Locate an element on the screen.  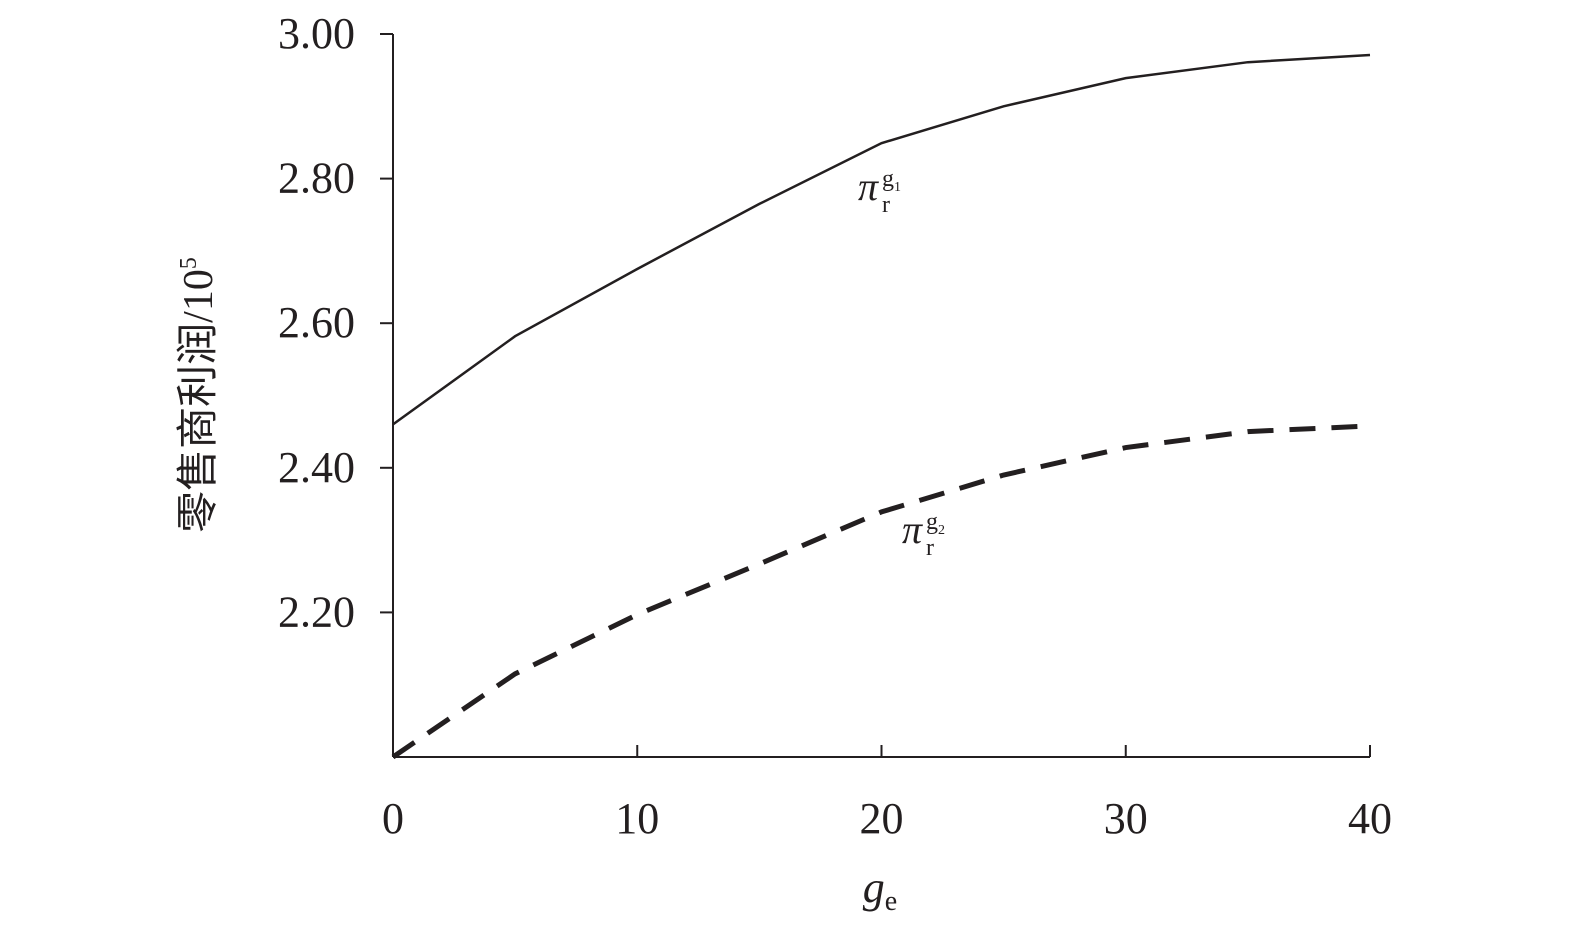
y-tick-label: 3.00 is located at coordinates (316, 33).